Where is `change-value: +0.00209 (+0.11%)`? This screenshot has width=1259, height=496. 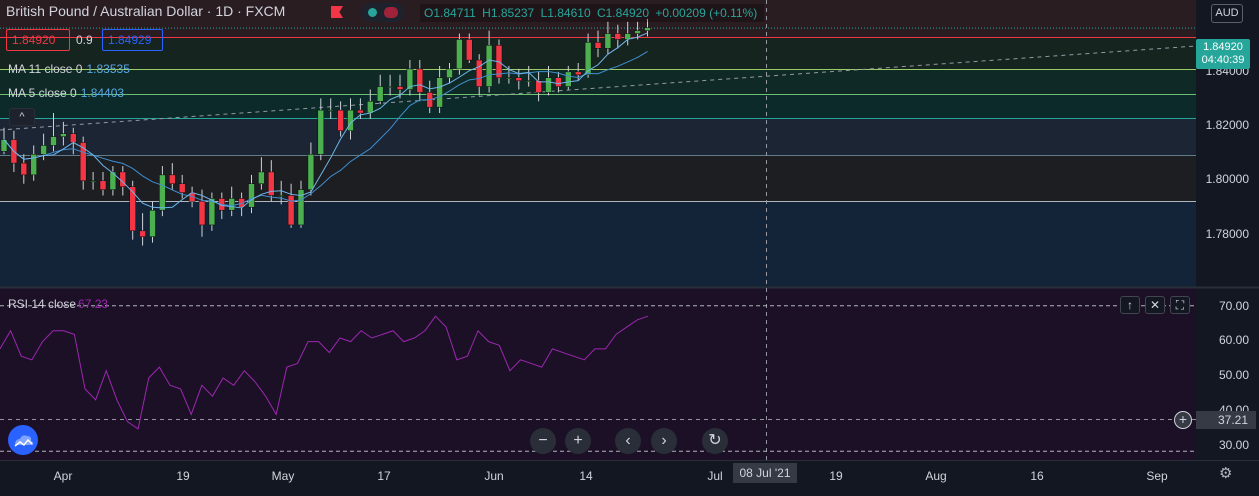 change-value: +0.00209 (+0.11%) is located at coordinates (706, 13).